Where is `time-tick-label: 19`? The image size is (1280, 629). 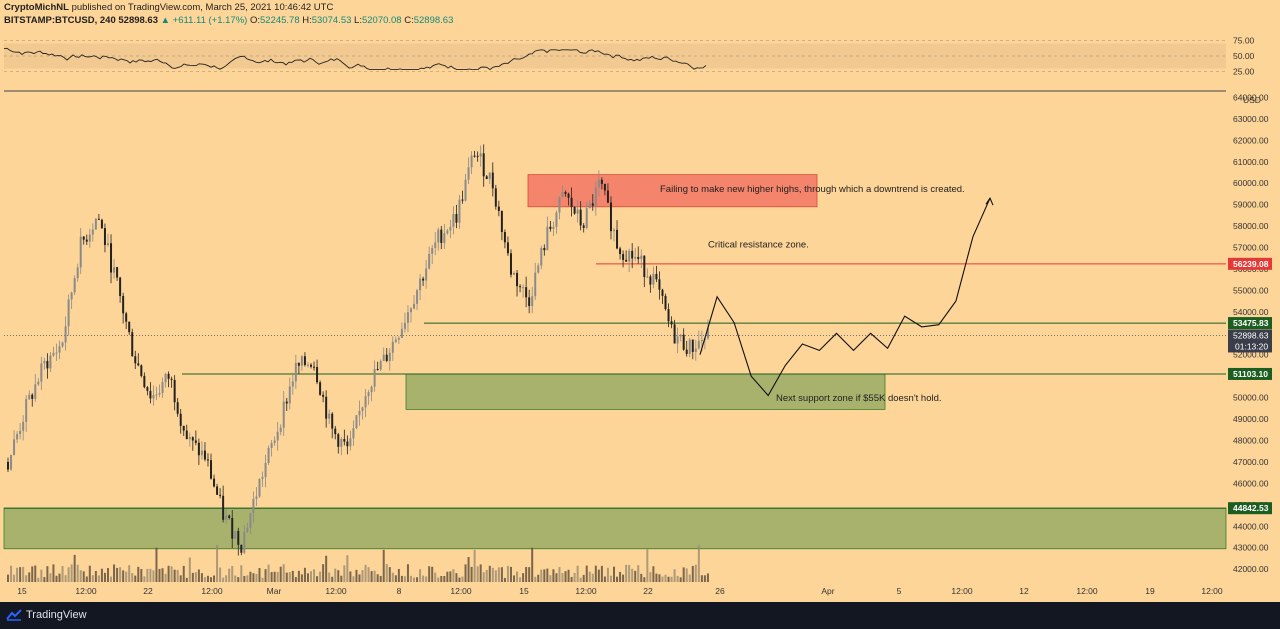 time-tick-label: 19 is located at coordinates (1150, 591).